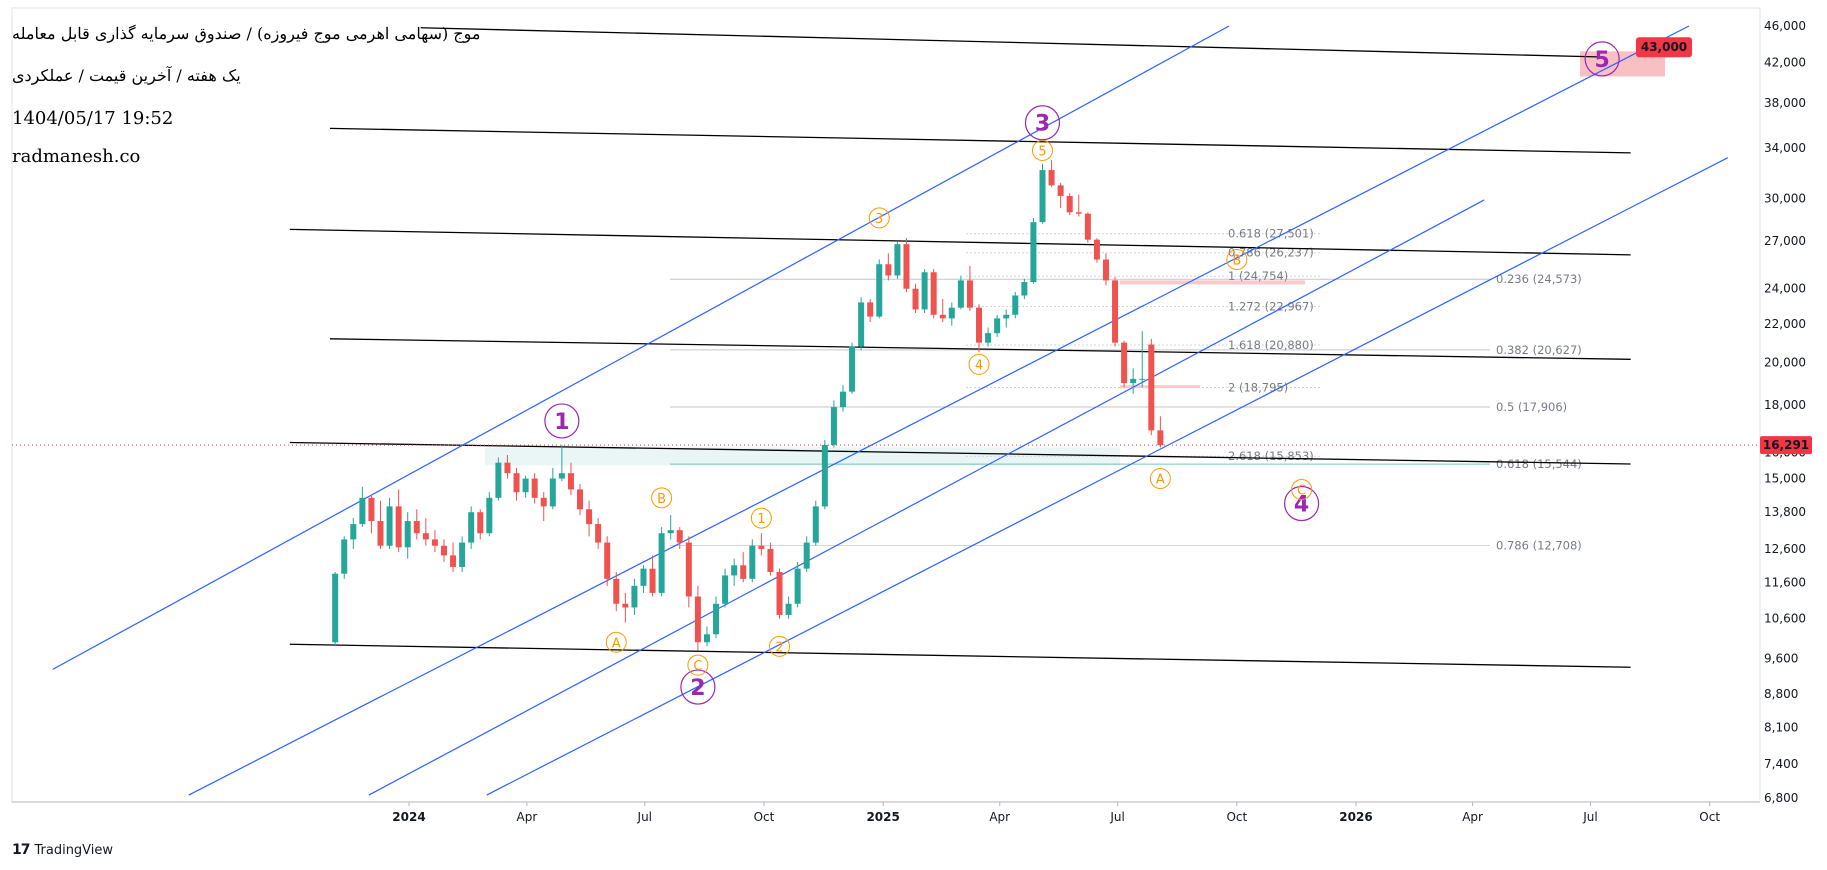 The image size is (1827, 870). I want to click on y-tick-label: 12,600, so click(1785, 549).